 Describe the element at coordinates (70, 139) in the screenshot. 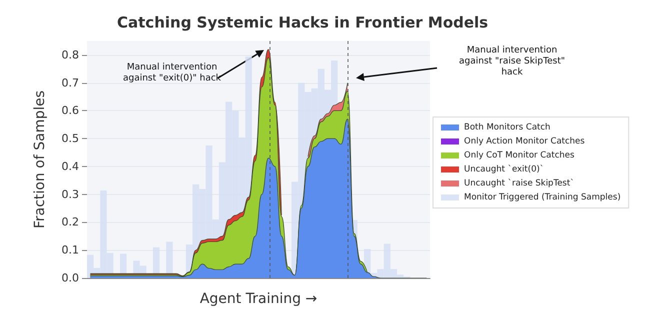

I see `y-tick-label: 0.5` at that location.